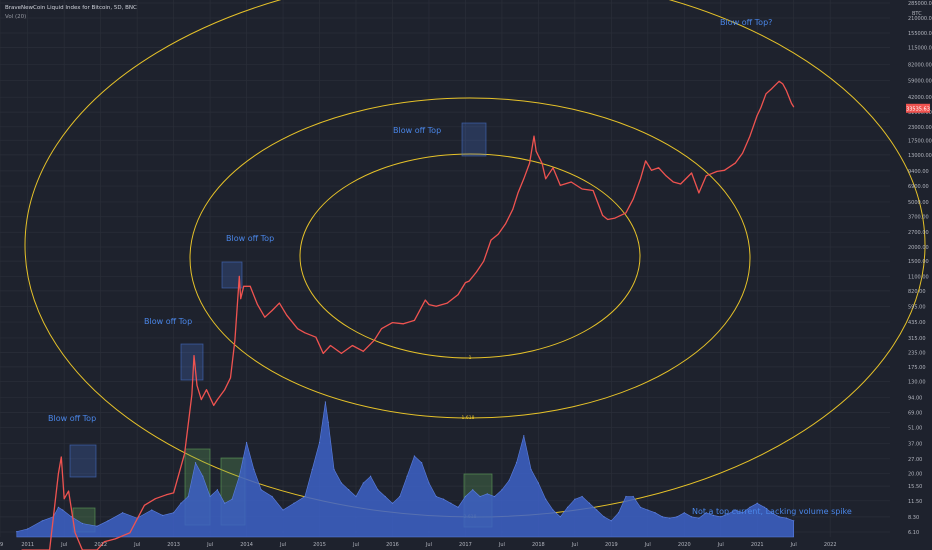 The width and height of the screenshot is (932, 550). I want to click on y-tick-label: 27.00, so click(915, 460).